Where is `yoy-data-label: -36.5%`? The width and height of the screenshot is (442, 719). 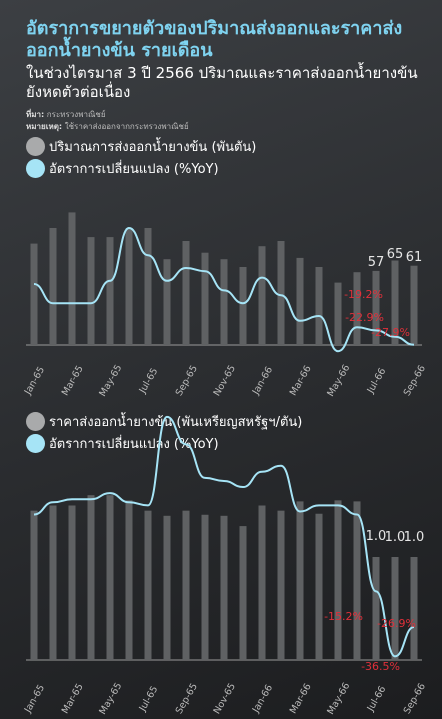
yoy-data-label: -36.5% is located at coordinates (380, 666).